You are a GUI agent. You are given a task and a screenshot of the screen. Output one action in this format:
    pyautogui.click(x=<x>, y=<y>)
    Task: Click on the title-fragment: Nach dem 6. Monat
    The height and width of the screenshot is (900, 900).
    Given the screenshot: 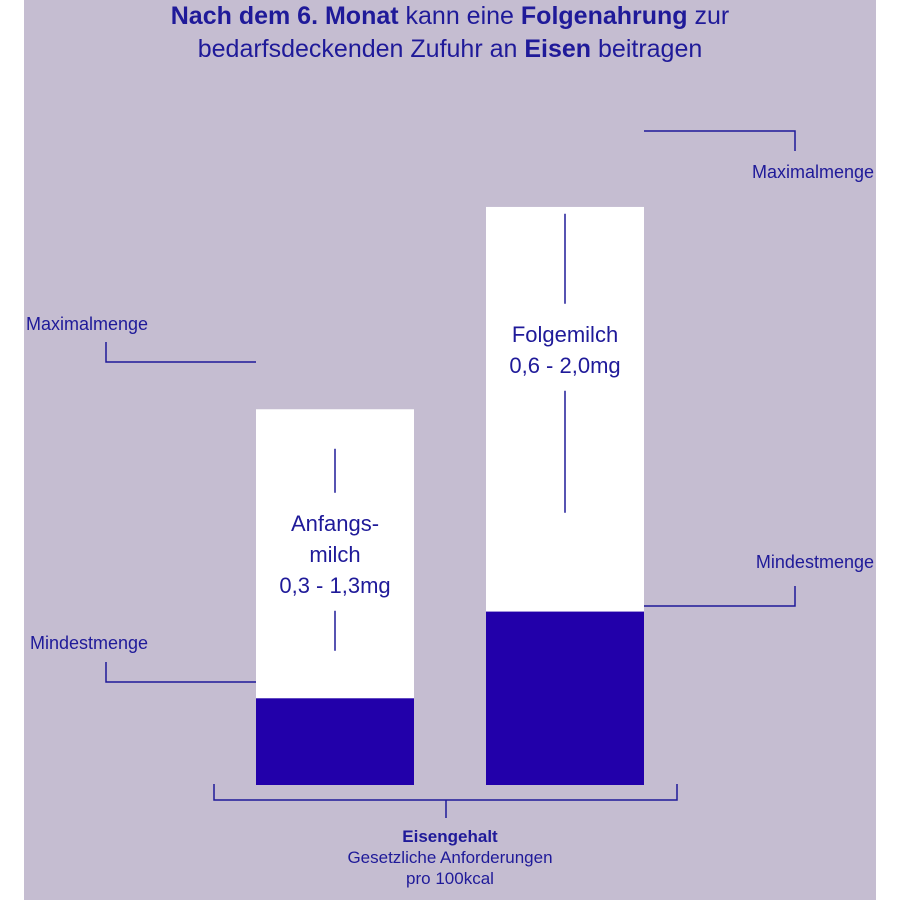 What is the action you would take?
    pyautogui.click(x=284, y=16)
    